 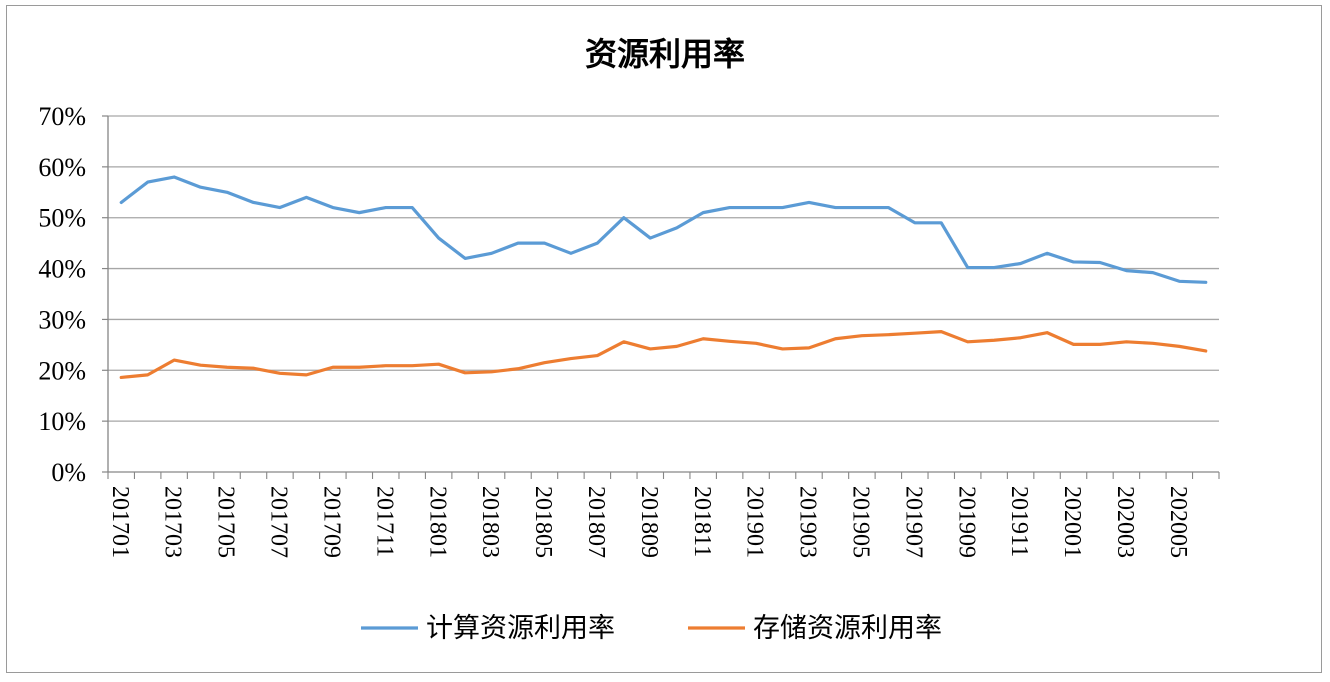 I want to click on x-tick-label: 202003, so click(x=1125, y=522).